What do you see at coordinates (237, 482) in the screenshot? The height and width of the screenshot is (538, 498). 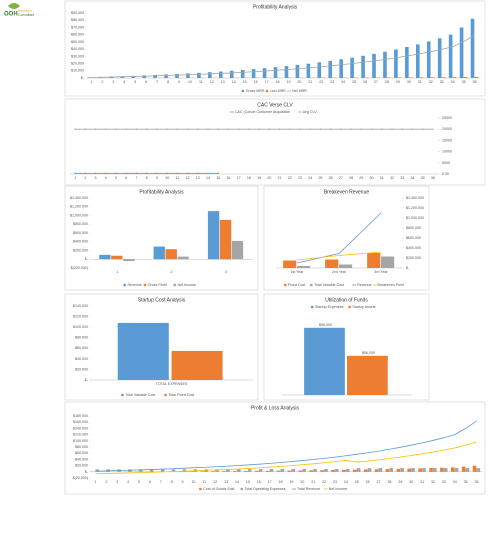 I see `x-tick-label: 14` at bounding box center [237, 482].